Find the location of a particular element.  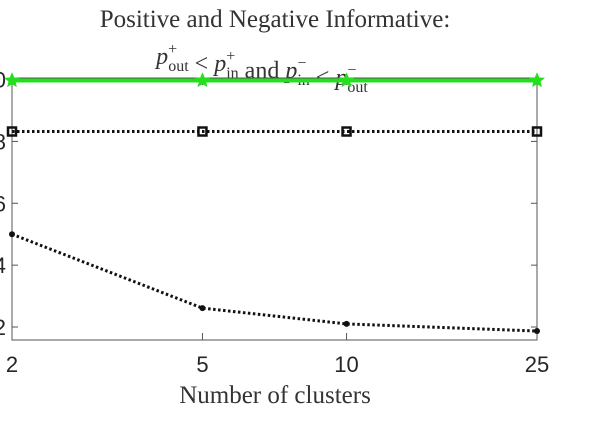

y-tick-label: 6 is located at coordinates (3, 203).